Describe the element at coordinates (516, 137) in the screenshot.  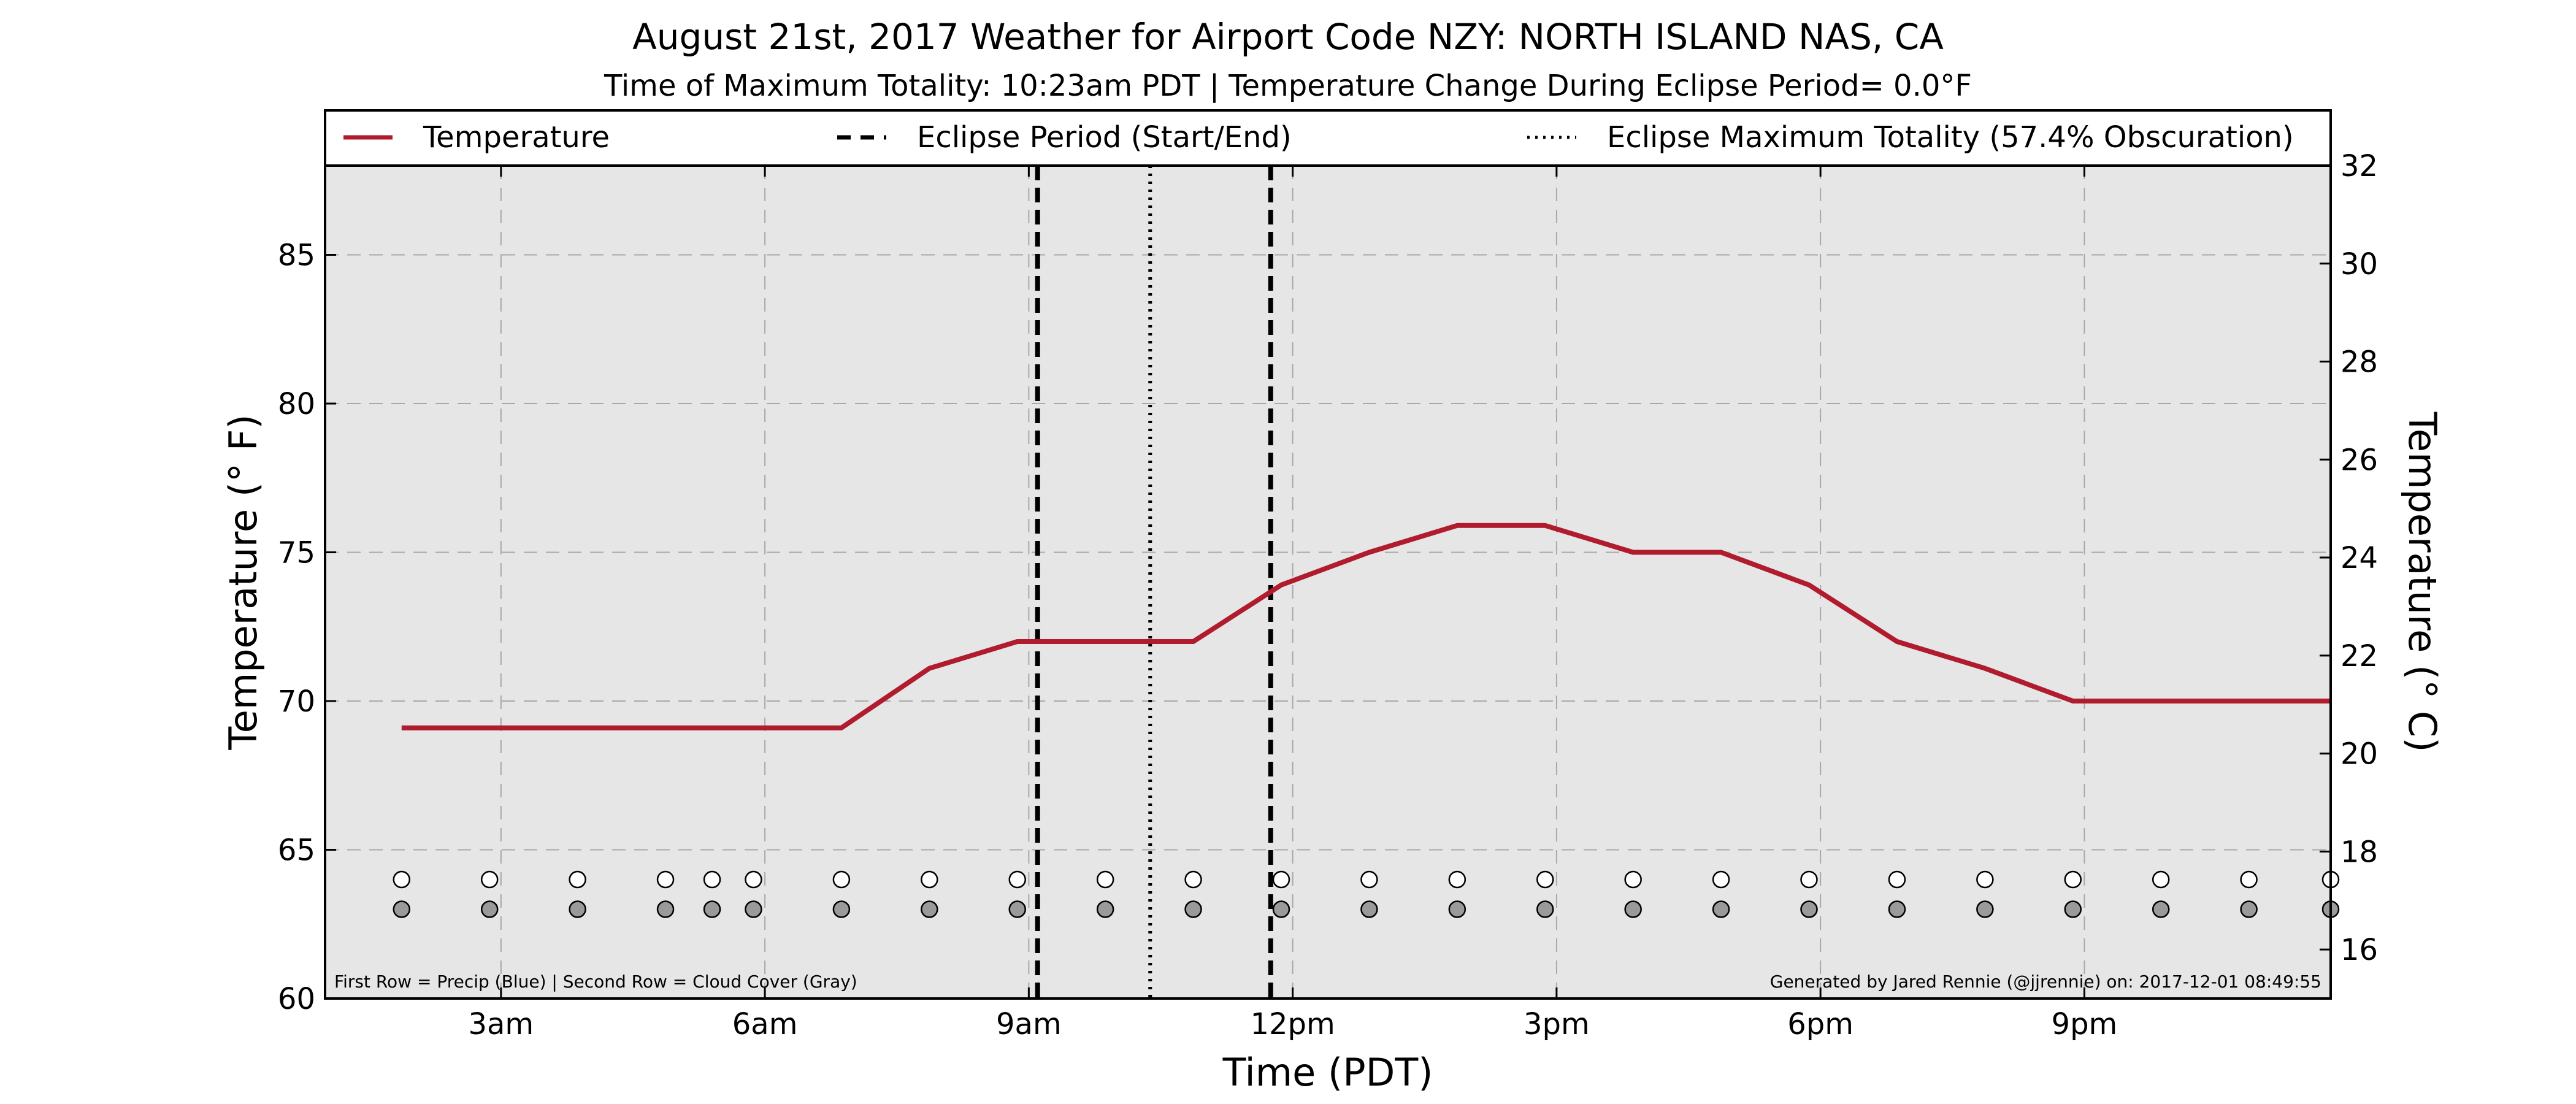
I see `legend-label-temperature: Temperature` at that location.